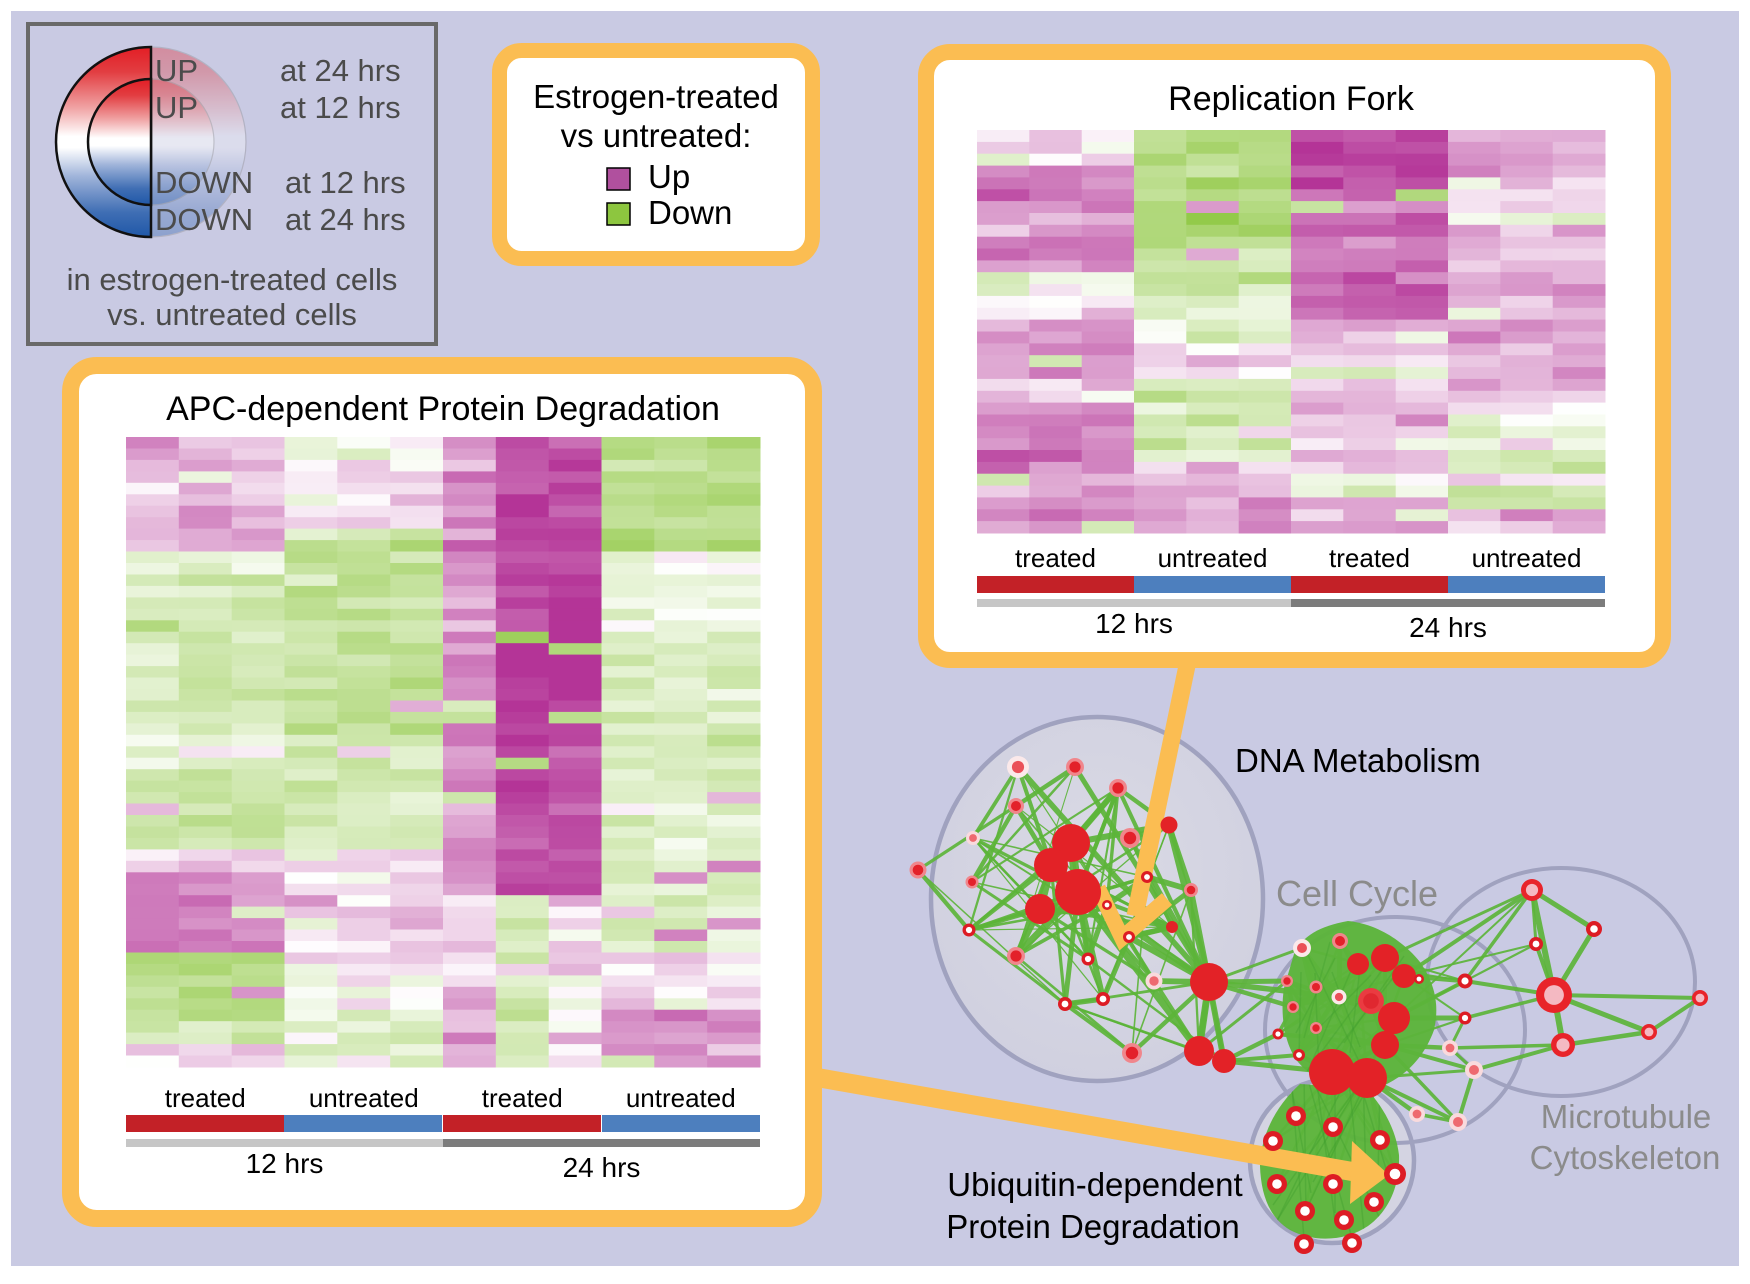  What do you see at coordinates (1626, 1116) in the screenshot?
I see `svg-text: Microtubule` at bounding box center [1626, 1116].